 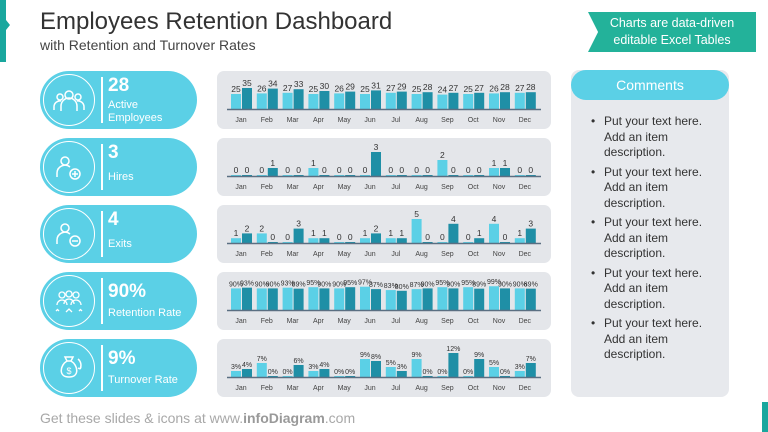 I want to click on footer-prefix: Get these slides & icons at www., so click(x=142, y=418).